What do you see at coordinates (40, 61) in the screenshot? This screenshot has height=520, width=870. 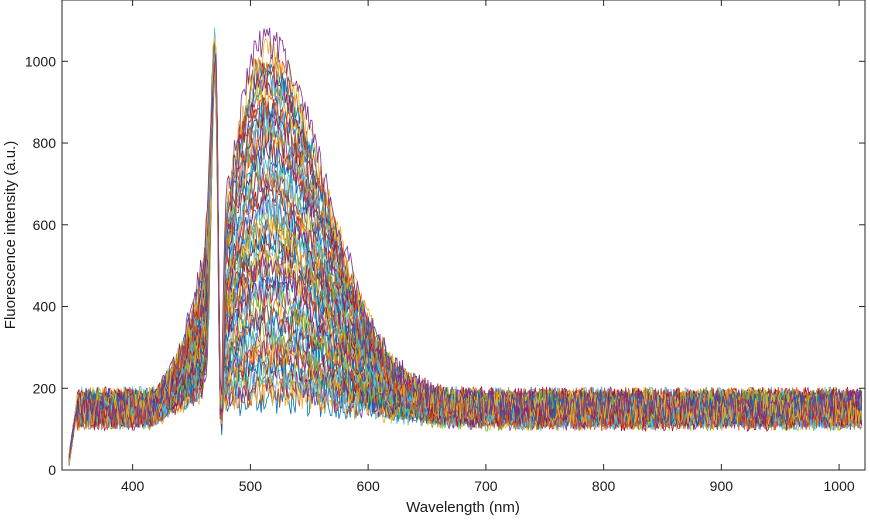 I see `y-tick-label: 1000` at bounding box center [40, 61].